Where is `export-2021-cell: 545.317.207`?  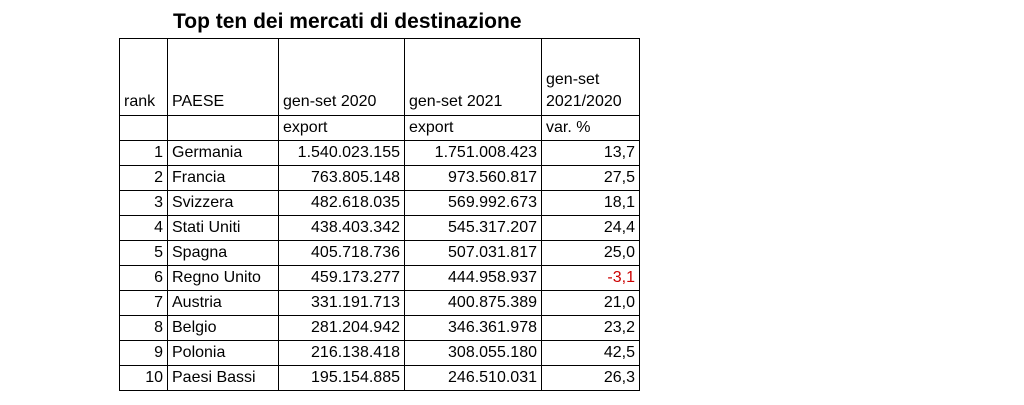 export-2021-cell: 545.317.207 is located at coordinates (473, 228).